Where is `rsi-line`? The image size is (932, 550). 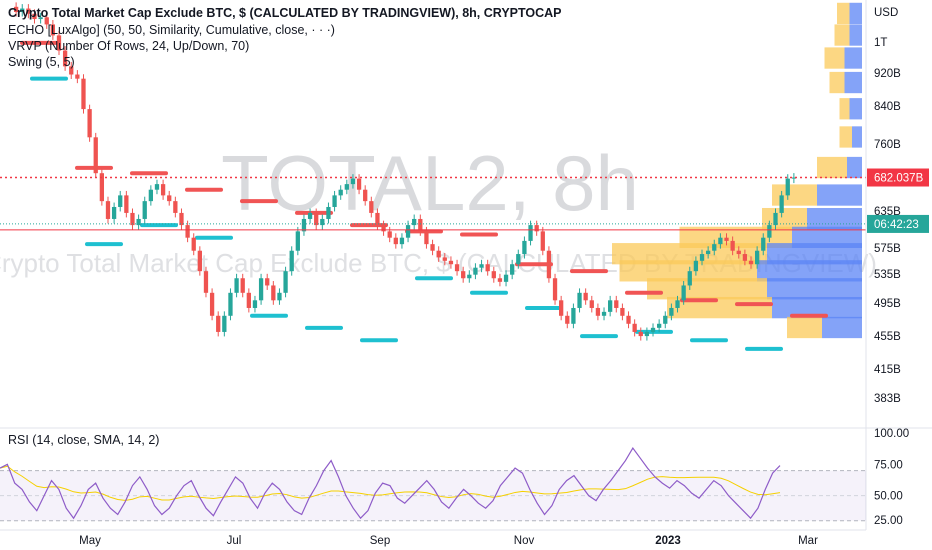 rsi-line is located at coordinates (390, 483).